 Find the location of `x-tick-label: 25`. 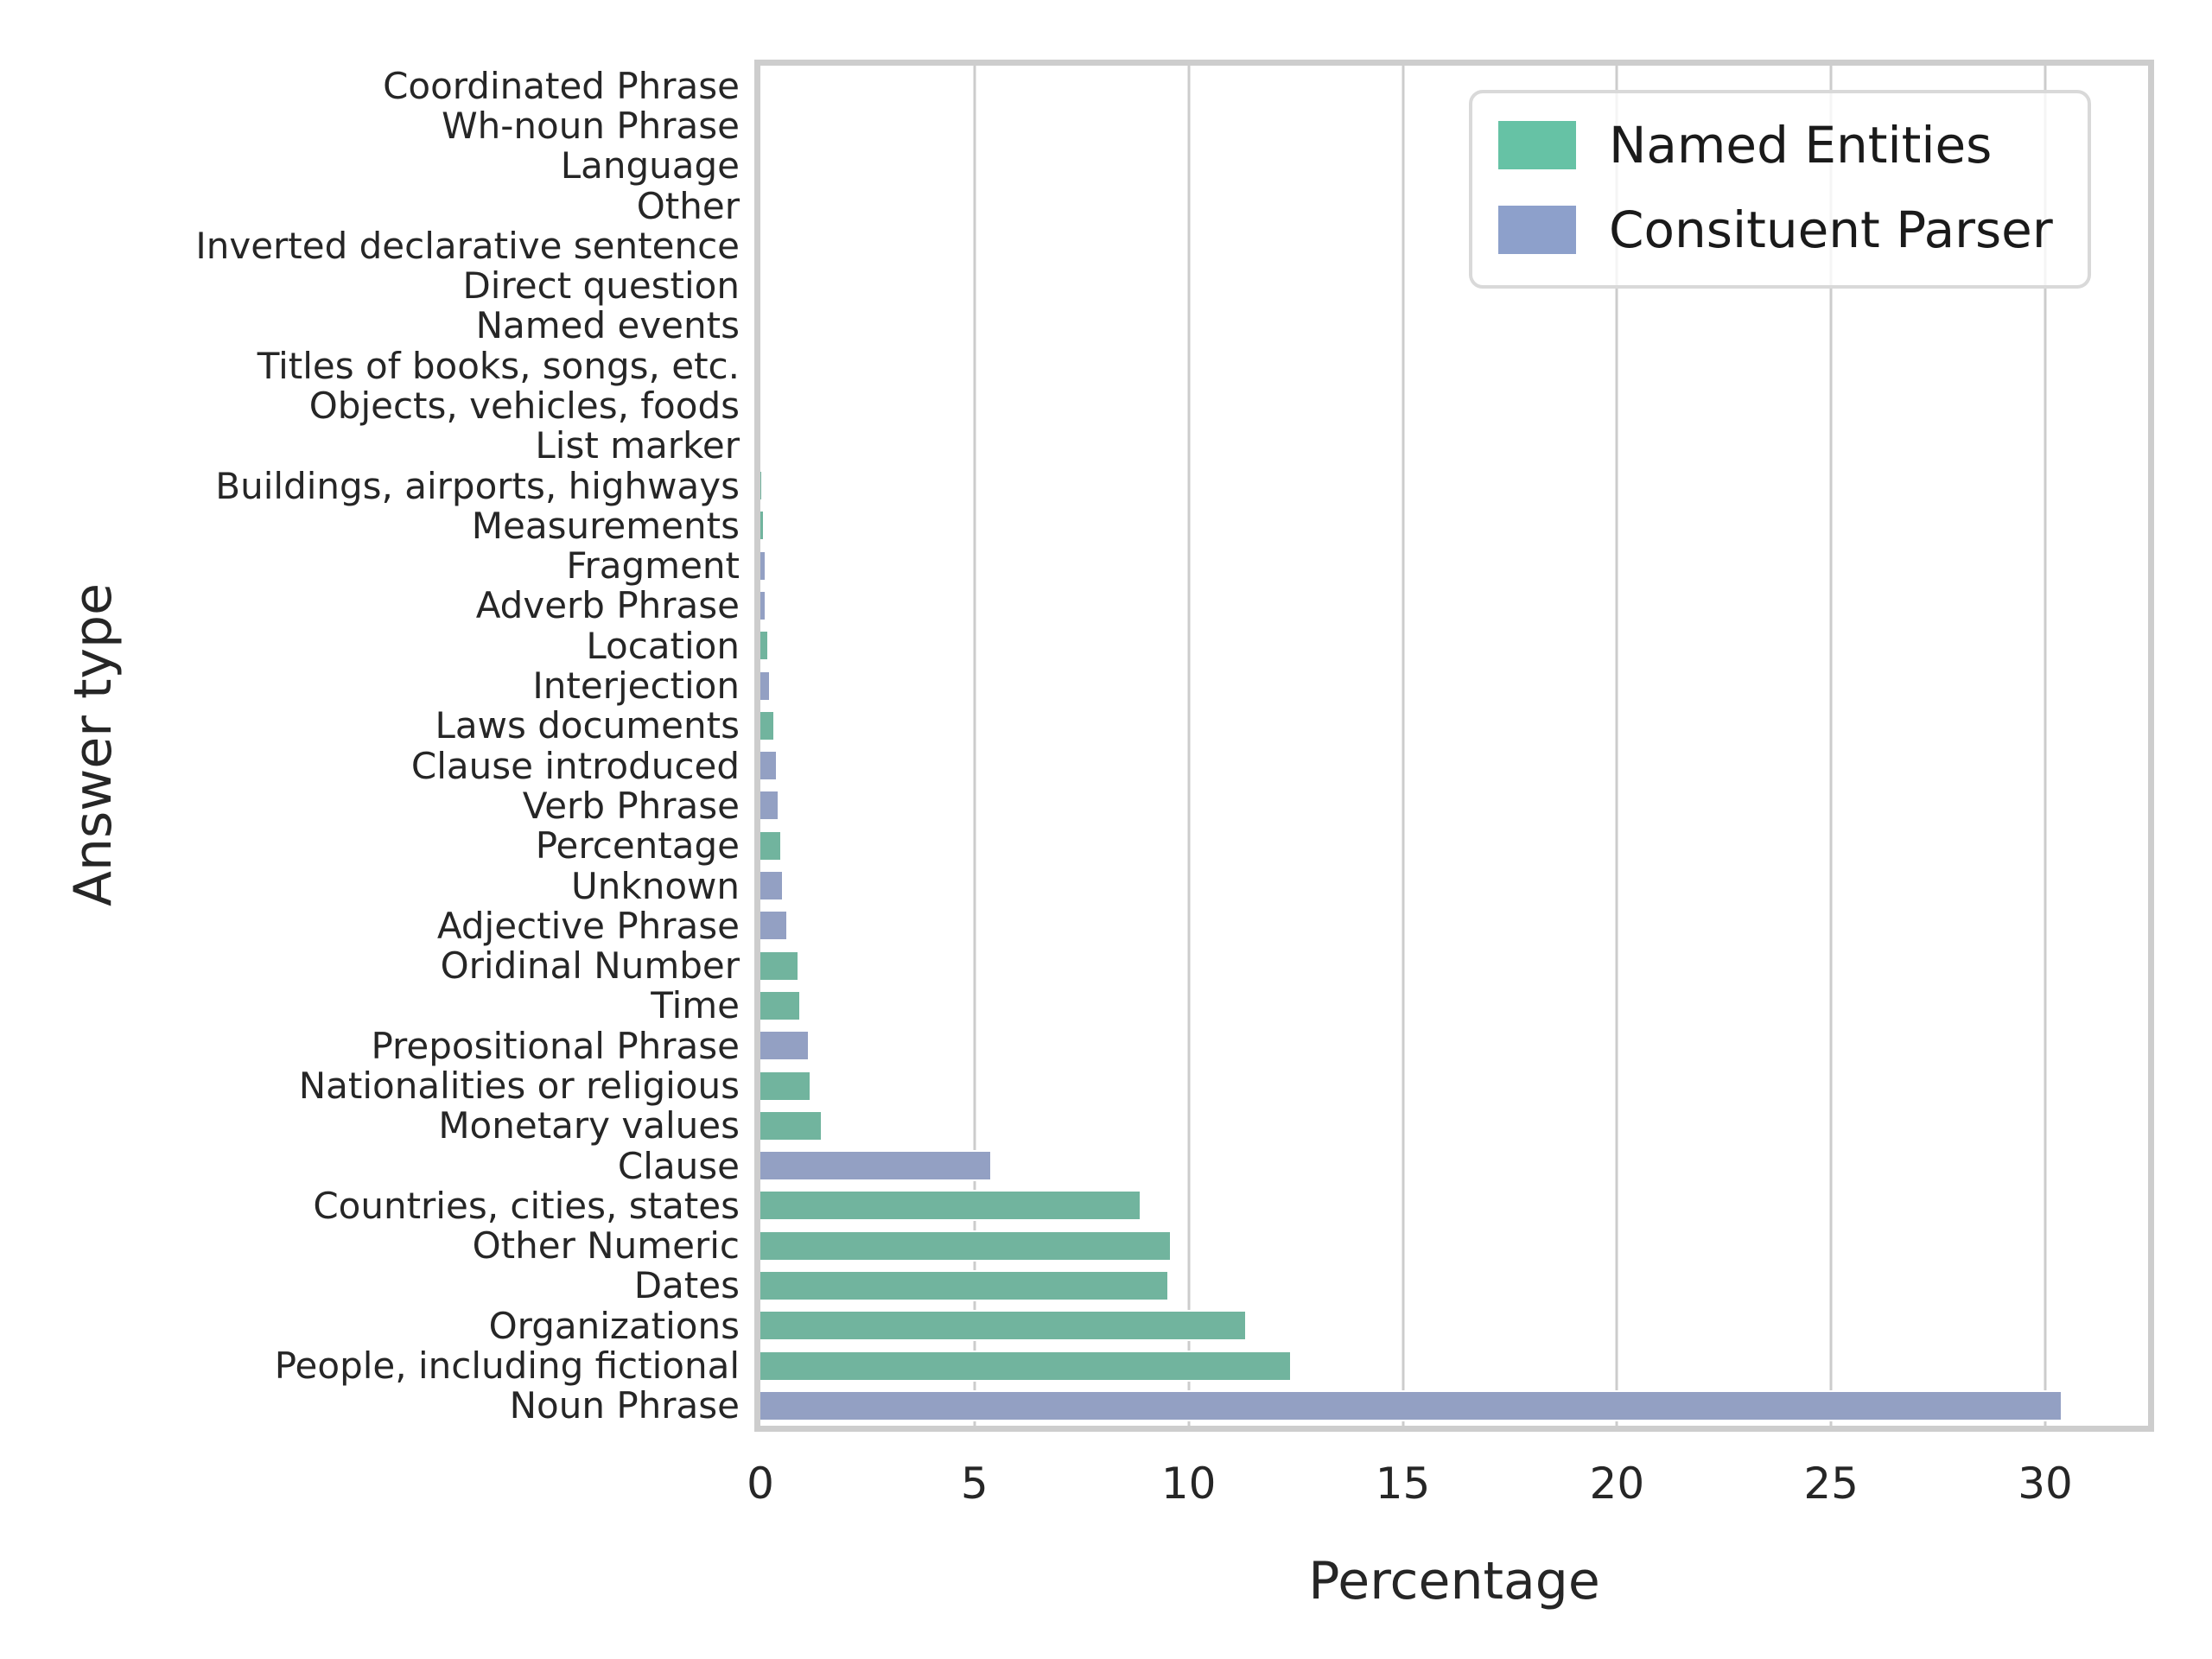

x-tick-label: 25 is located at coordinates (1831, 1484).